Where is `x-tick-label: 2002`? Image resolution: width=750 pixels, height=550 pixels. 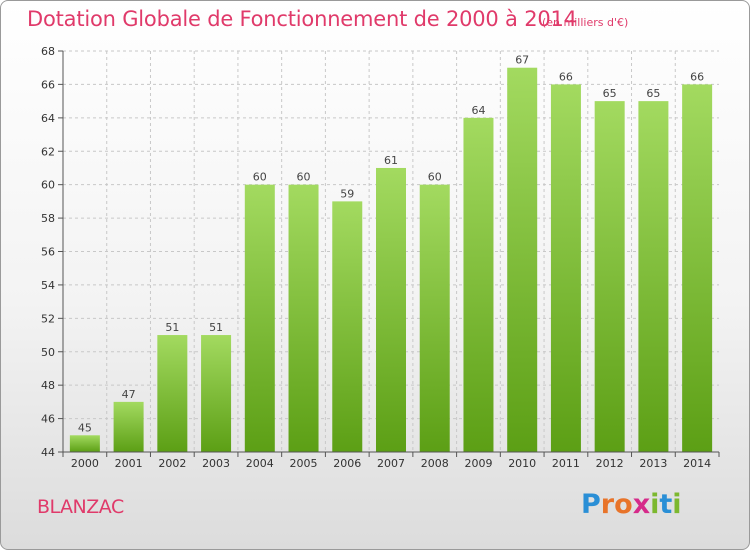
x-tick-label: 2002 is located at coordinates (172, 463).